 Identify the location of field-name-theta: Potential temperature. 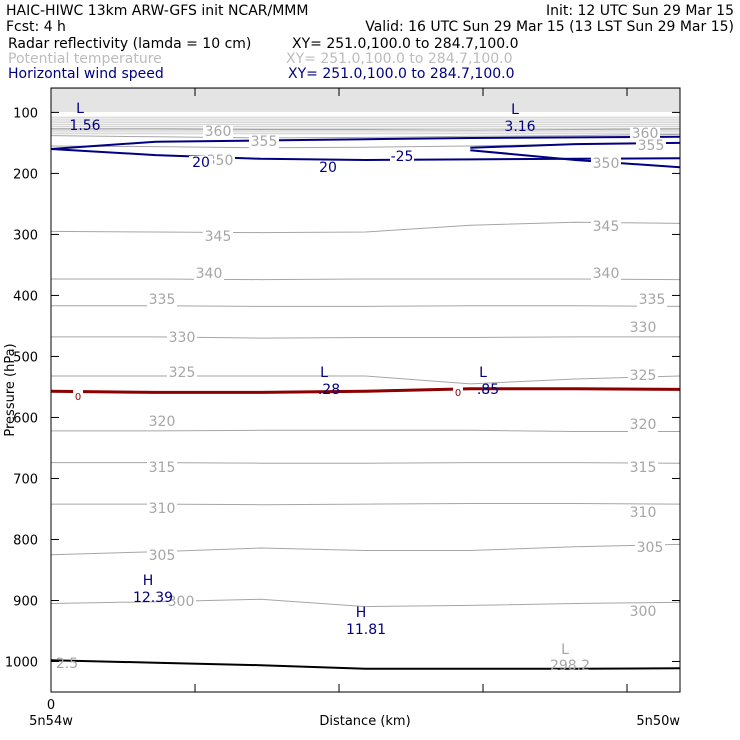
(85, 59).